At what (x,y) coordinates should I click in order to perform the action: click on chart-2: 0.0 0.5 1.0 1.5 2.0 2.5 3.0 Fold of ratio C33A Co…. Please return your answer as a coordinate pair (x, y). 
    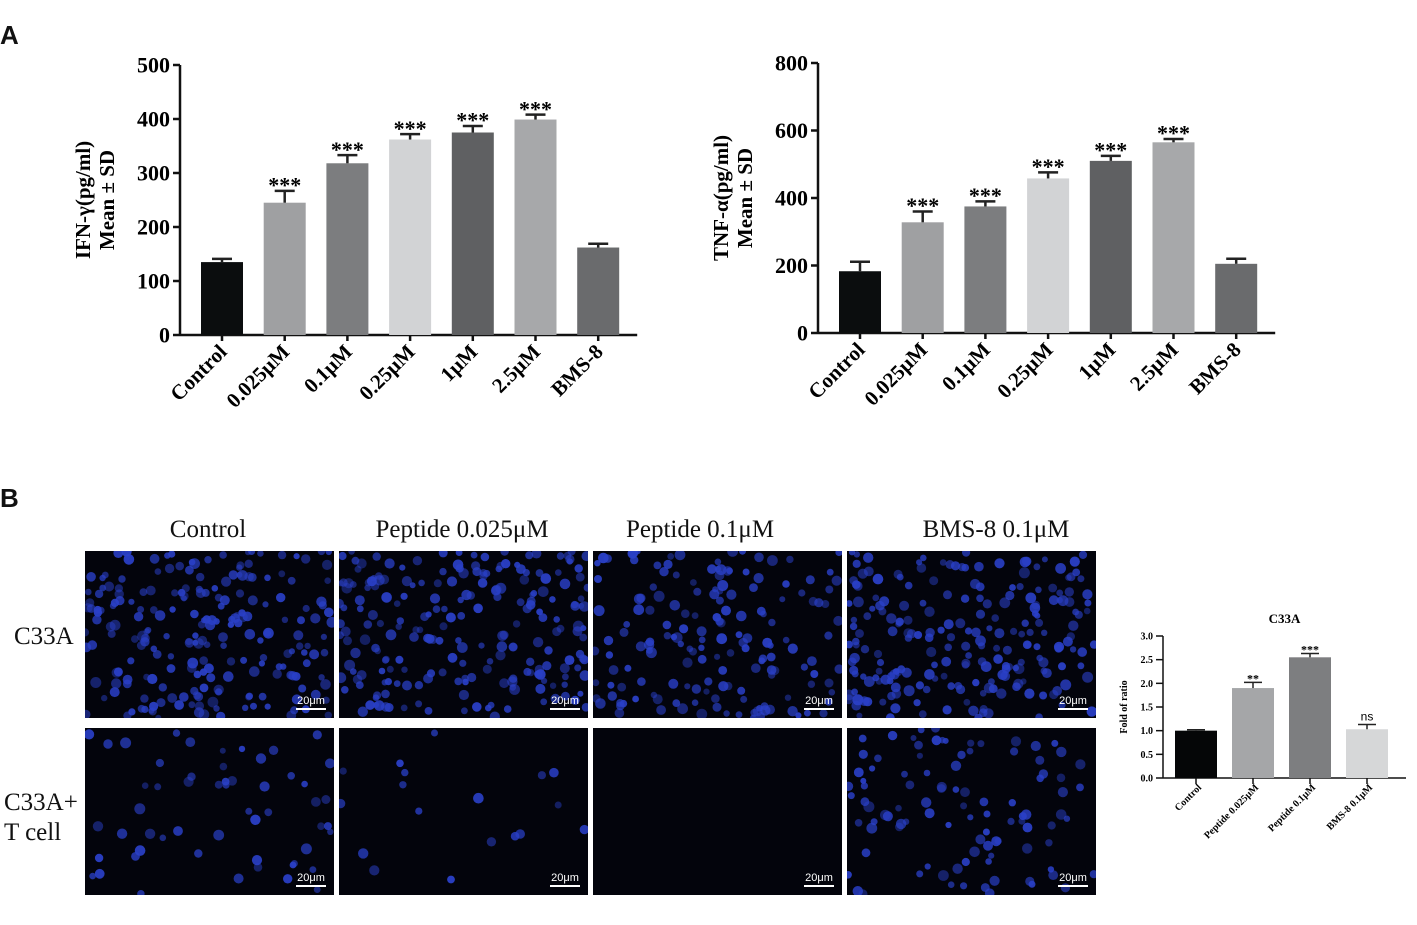
    Looking at the image, I should click on (1262, 726).